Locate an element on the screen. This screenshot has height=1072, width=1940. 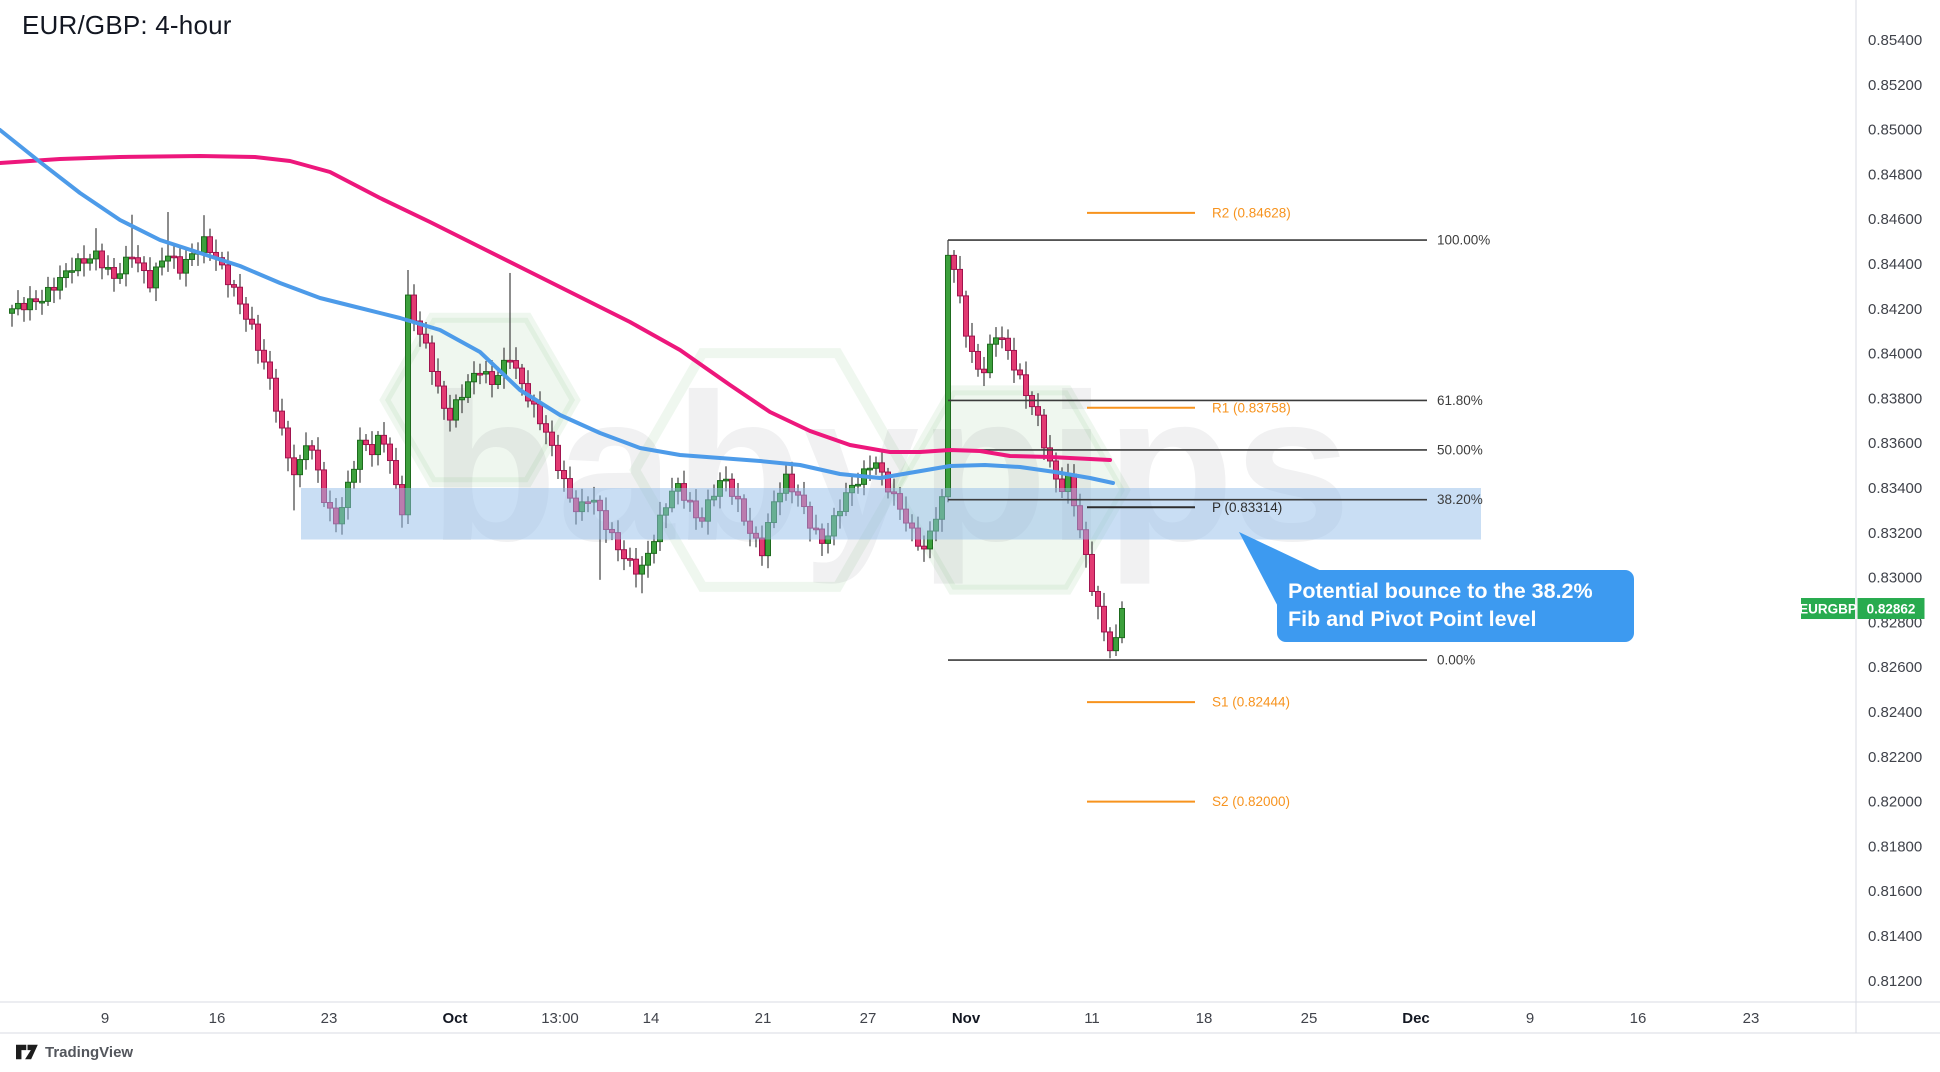
pivot-level-label: R1 (0.83758) is located at coordinates (1251, 407).